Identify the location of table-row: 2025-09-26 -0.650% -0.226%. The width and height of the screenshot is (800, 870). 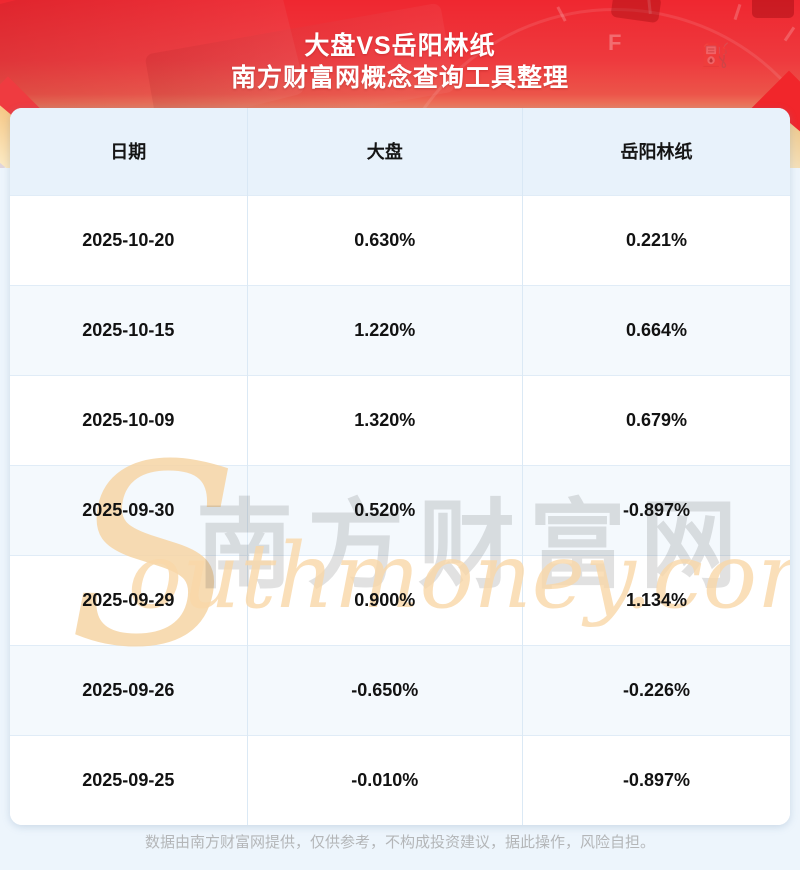
(400, 689).